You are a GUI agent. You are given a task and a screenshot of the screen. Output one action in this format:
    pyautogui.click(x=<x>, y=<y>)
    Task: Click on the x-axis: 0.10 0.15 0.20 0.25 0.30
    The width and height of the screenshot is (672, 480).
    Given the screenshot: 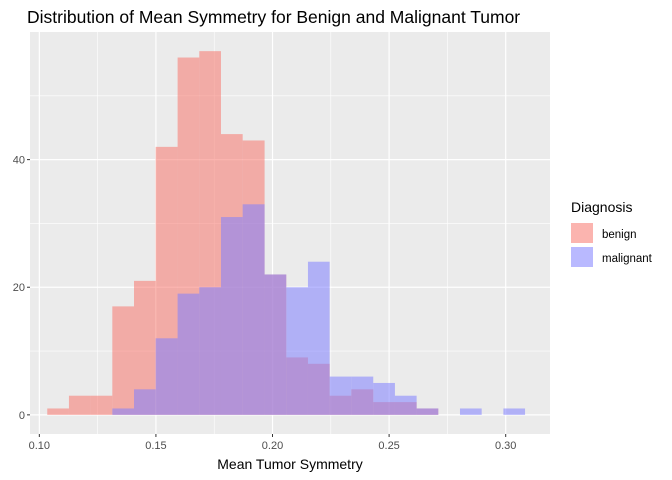 What is the action you would take?
    pyautogui.click(x=272, y=443)
    